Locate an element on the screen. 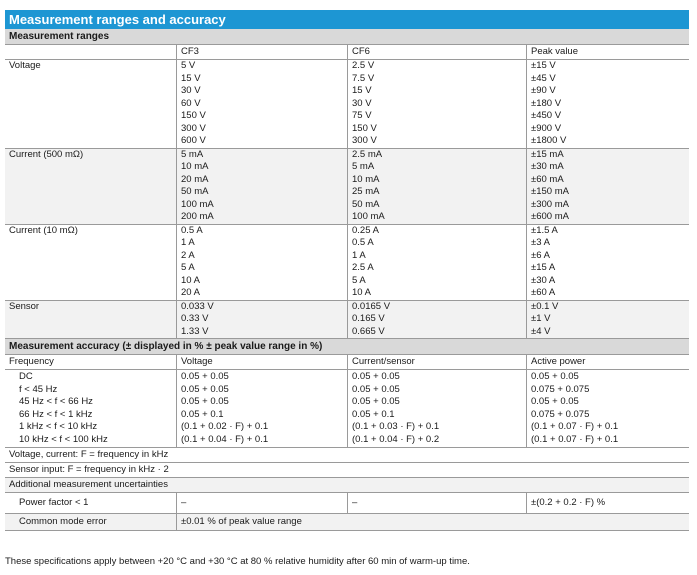  ranges-col-cf6: CF6 is located at coordinates (436, 52).